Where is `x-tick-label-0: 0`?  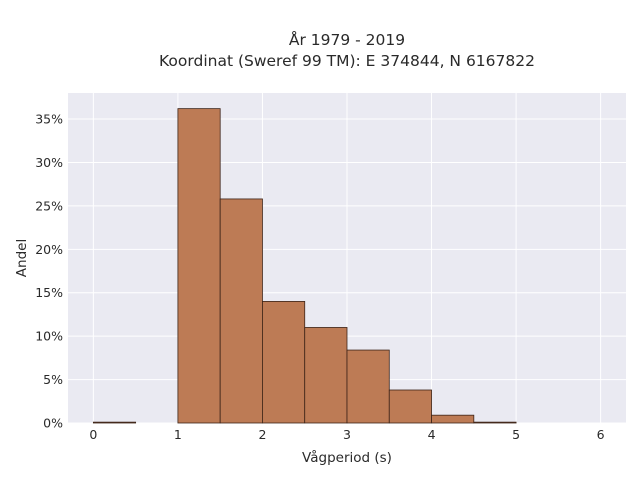
x-tick-label-0: 0 is located at coordinates (93, 434).